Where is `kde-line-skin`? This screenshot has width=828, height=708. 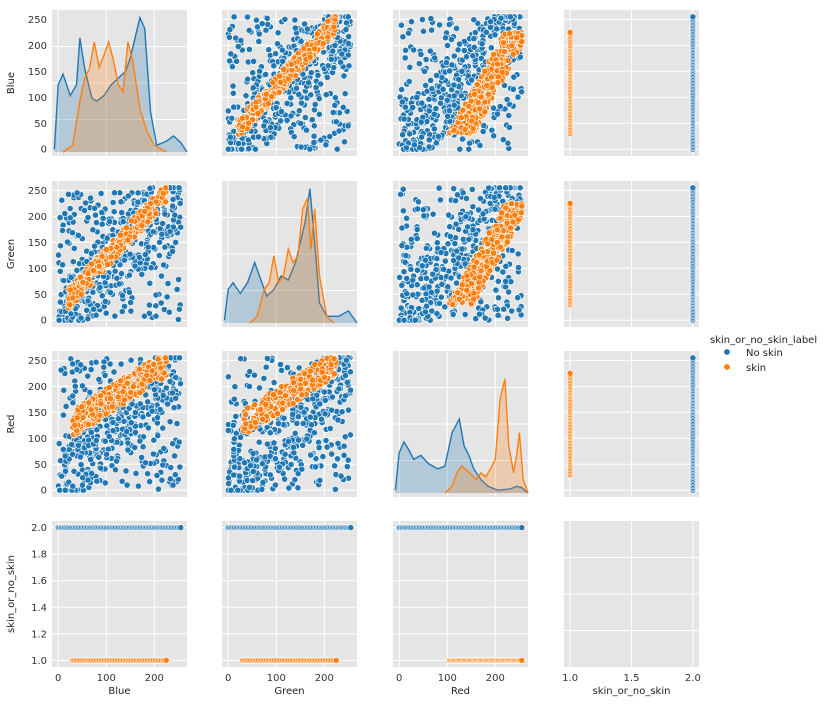
kde-line-skin is located at coordinates (114, 96).